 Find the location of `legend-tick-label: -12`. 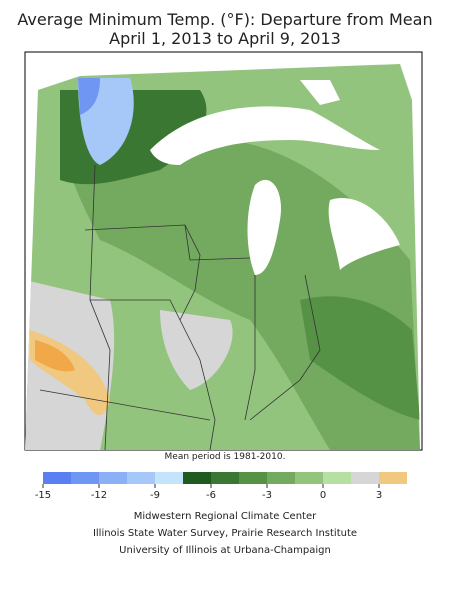

legend-tick-label: -12 is located at coordinates (99, 495).